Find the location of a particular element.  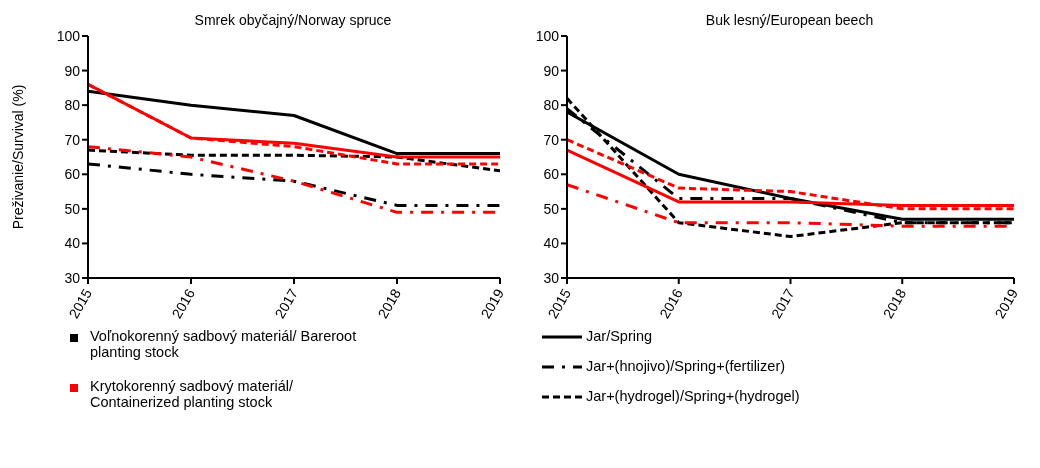

chart-title: Buk lesný/European beech is located at coordinates (789, 20).